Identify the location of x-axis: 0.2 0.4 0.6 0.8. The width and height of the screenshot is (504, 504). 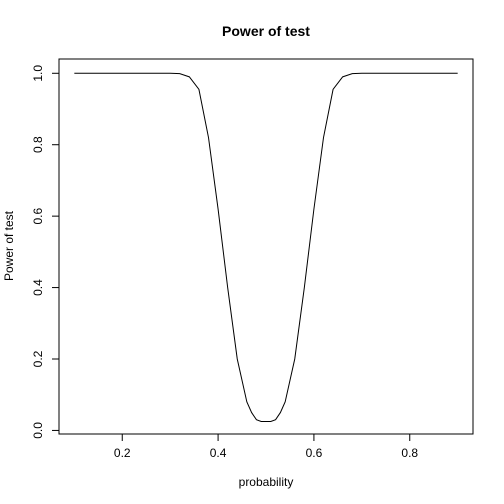
(266, 446).